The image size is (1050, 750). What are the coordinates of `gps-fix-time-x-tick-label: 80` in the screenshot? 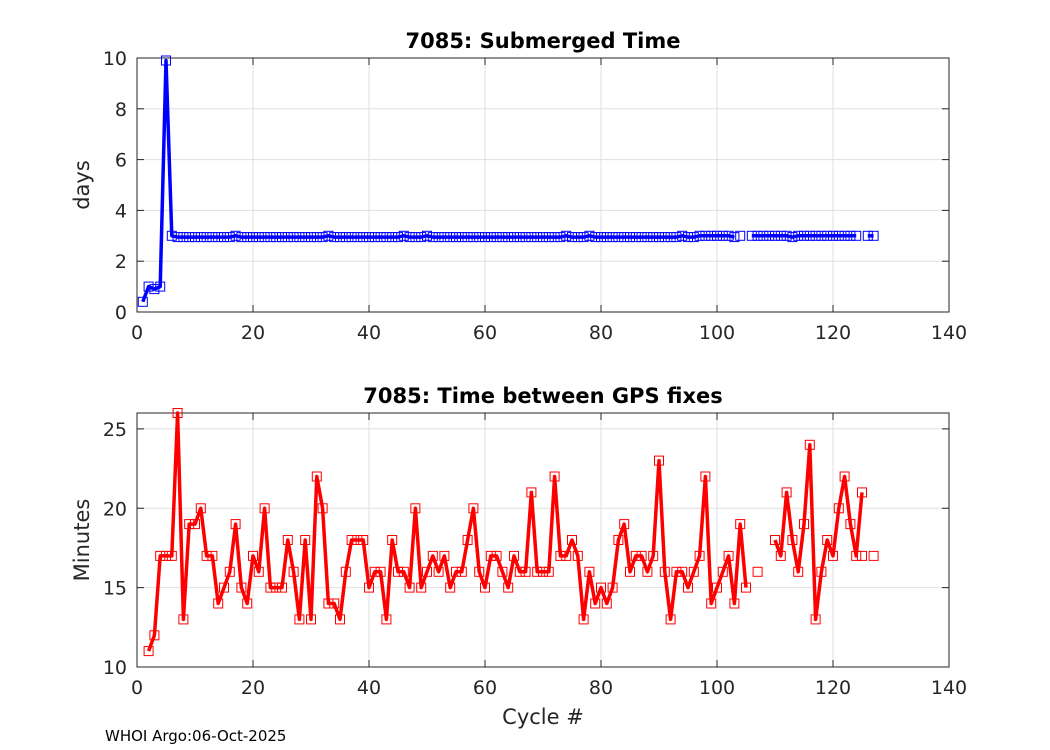 It's located at (601, 688).